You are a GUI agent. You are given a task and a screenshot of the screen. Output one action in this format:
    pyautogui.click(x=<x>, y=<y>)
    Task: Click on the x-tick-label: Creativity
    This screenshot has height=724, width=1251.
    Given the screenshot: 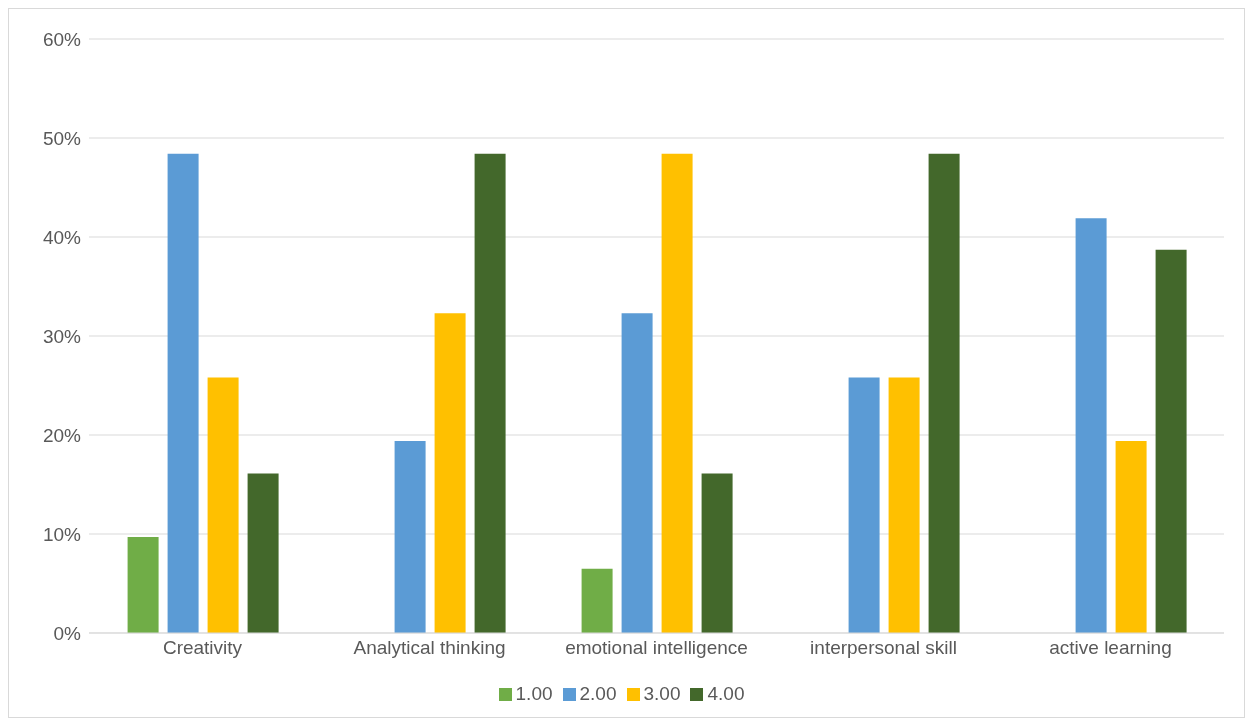 What is the action you would take?
    pyautogui.click(x=202, y=648)
    